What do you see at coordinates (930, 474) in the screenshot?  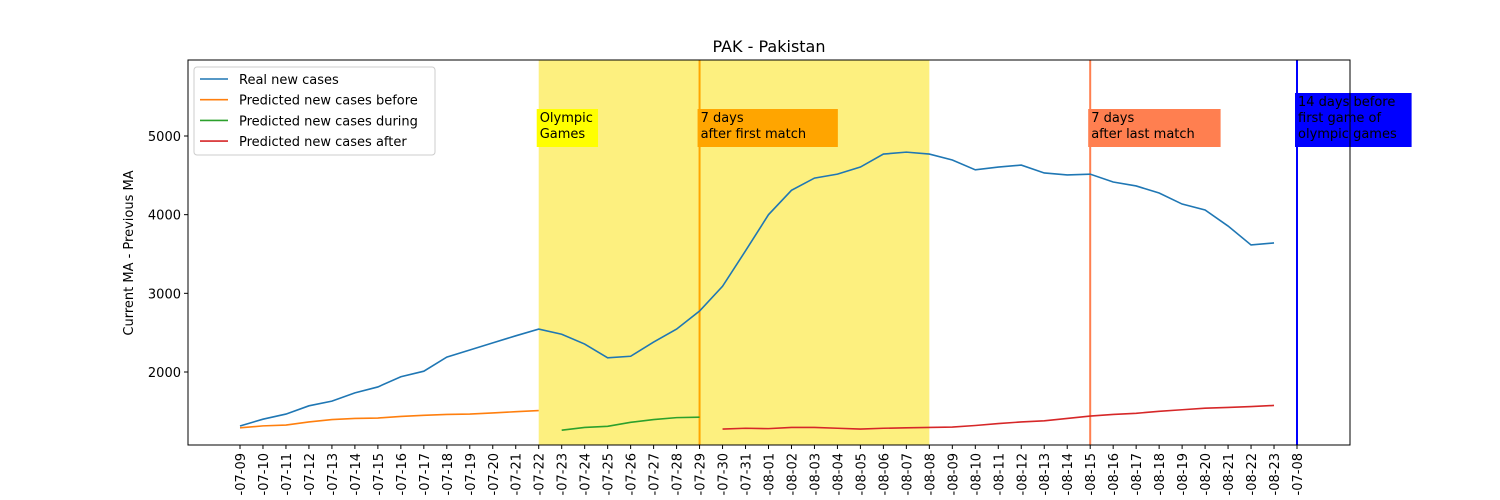 I see `x-tick-label: -08-08` at bounding box center [930, 474].